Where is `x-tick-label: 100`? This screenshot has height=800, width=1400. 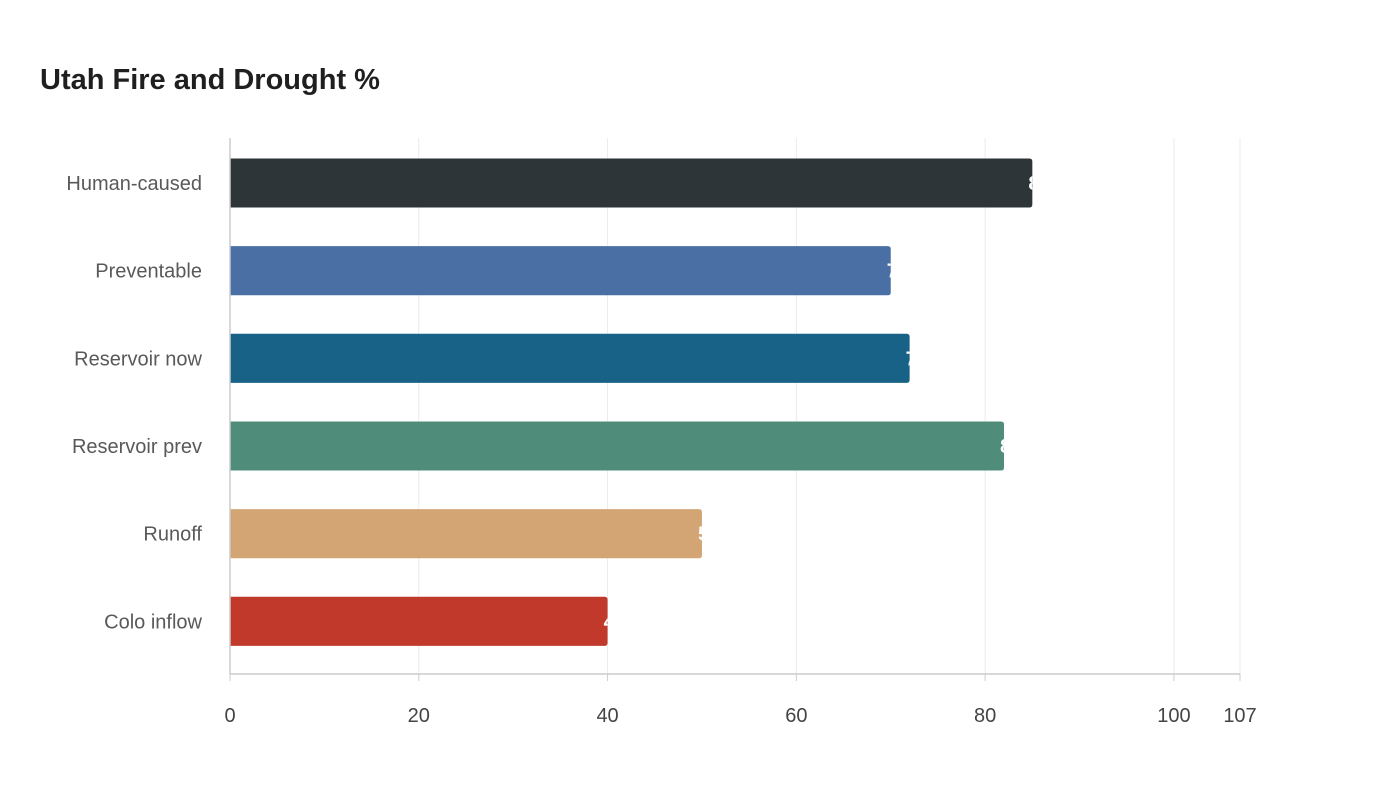 x-tick-label: 100 is located at coordinates (1173, 716).